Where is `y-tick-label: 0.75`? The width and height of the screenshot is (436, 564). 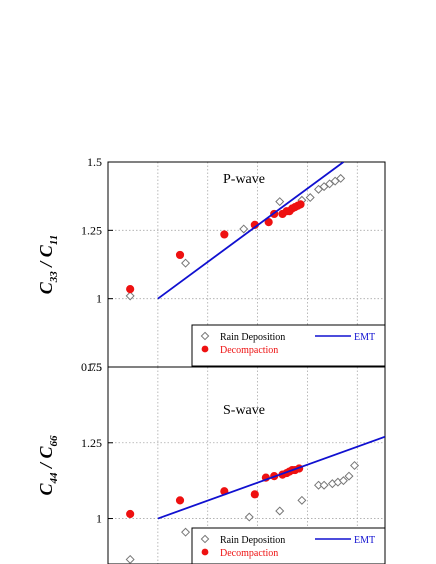 y-tick-label: 0.75 is located at coordinates (91, 367).